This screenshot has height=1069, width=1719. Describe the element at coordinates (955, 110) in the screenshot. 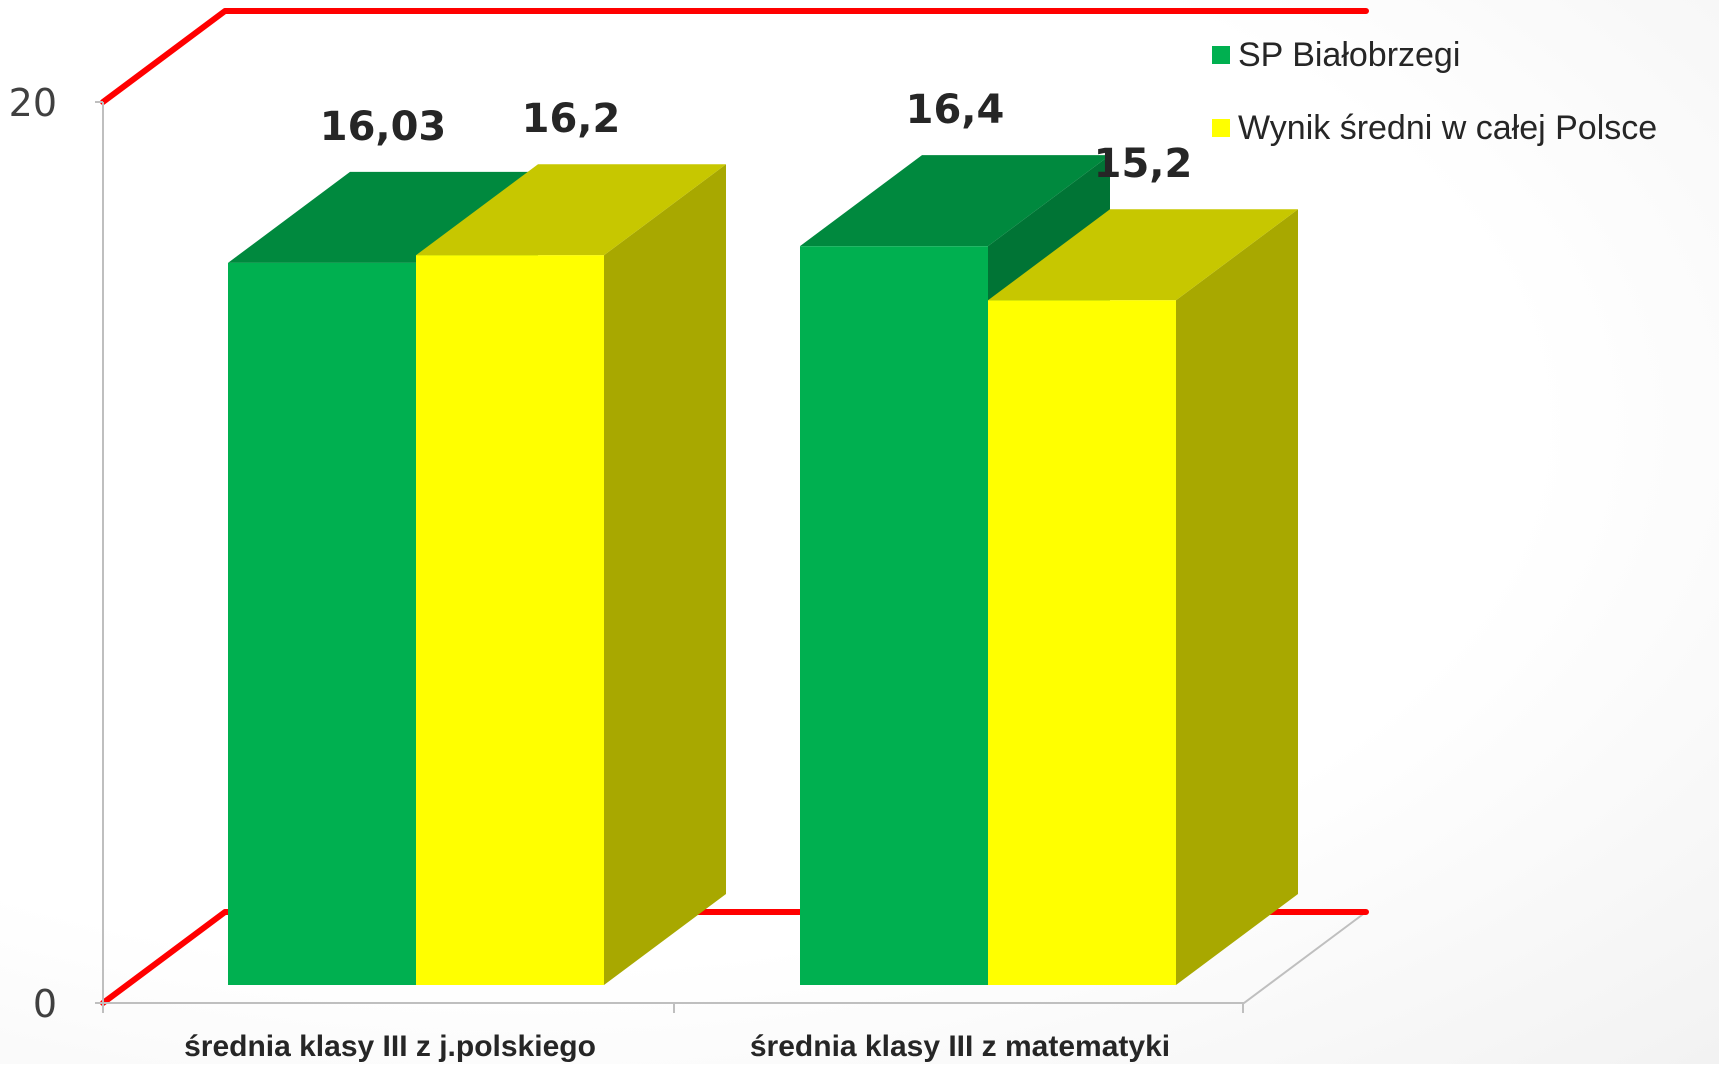

I see `data-label: 16,4` at that location.